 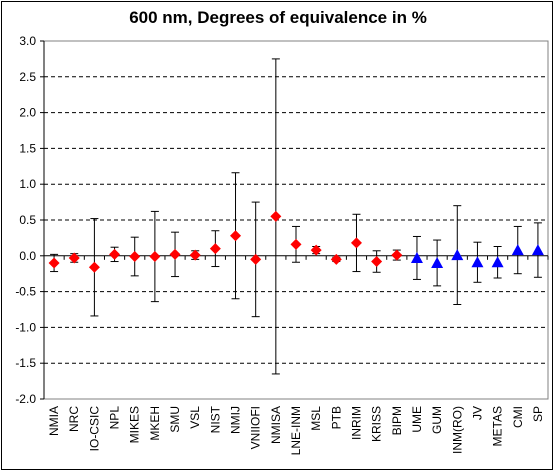 What do you see at coordinates (498, 426) in the screenshot?
I see `x-tick-label: METAS` at bounding box center [498, 426].